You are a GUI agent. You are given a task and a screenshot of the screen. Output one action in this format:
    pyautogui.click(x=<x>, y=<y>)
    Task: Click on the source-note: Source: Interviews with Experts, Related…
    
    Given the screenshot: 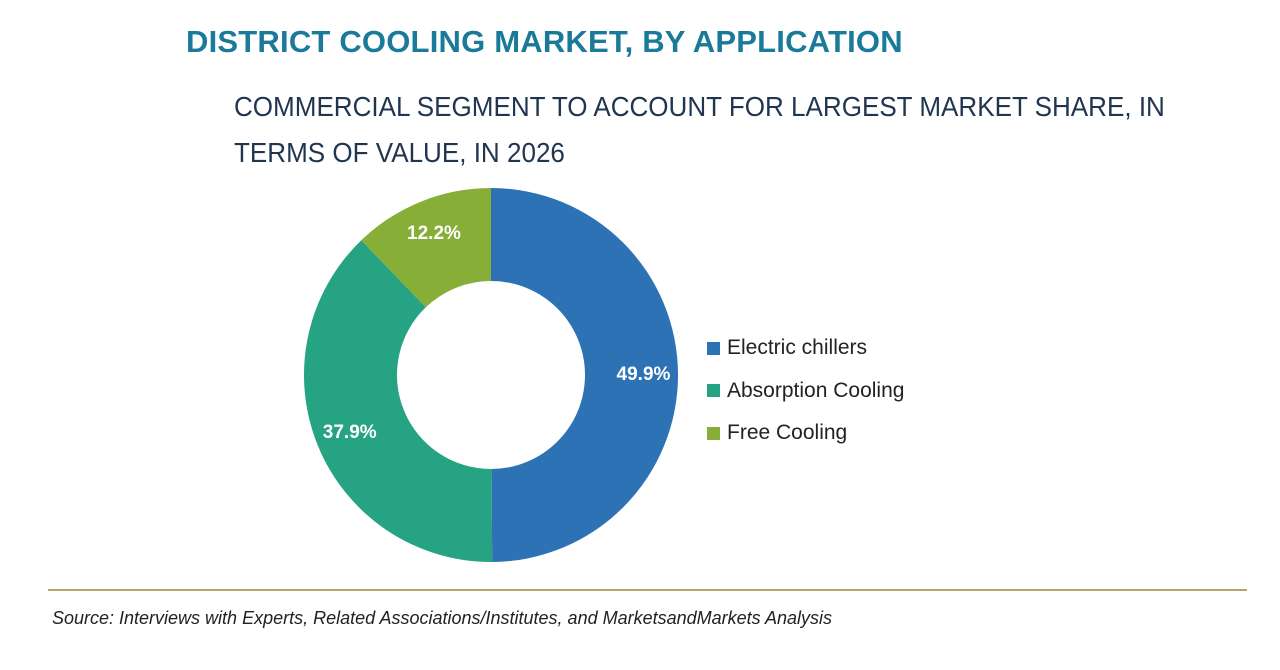 What is the action you would take?
    pyautogui.click(x=442, y=618)
    